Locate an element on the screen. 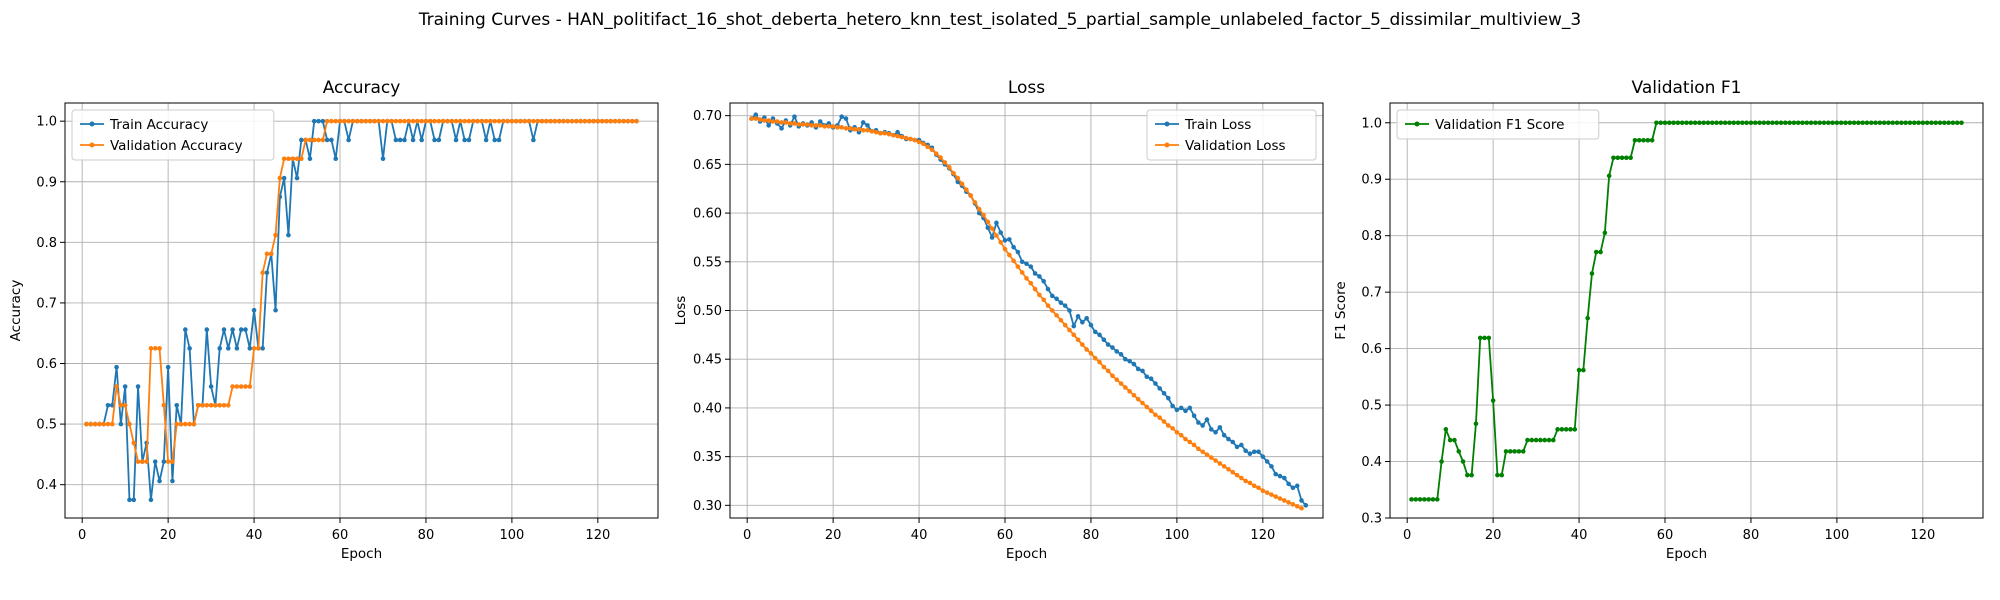 This screenshot has height=600, width=2000. y-tick-label: 0.8 is located at coordinates (1371, 236).